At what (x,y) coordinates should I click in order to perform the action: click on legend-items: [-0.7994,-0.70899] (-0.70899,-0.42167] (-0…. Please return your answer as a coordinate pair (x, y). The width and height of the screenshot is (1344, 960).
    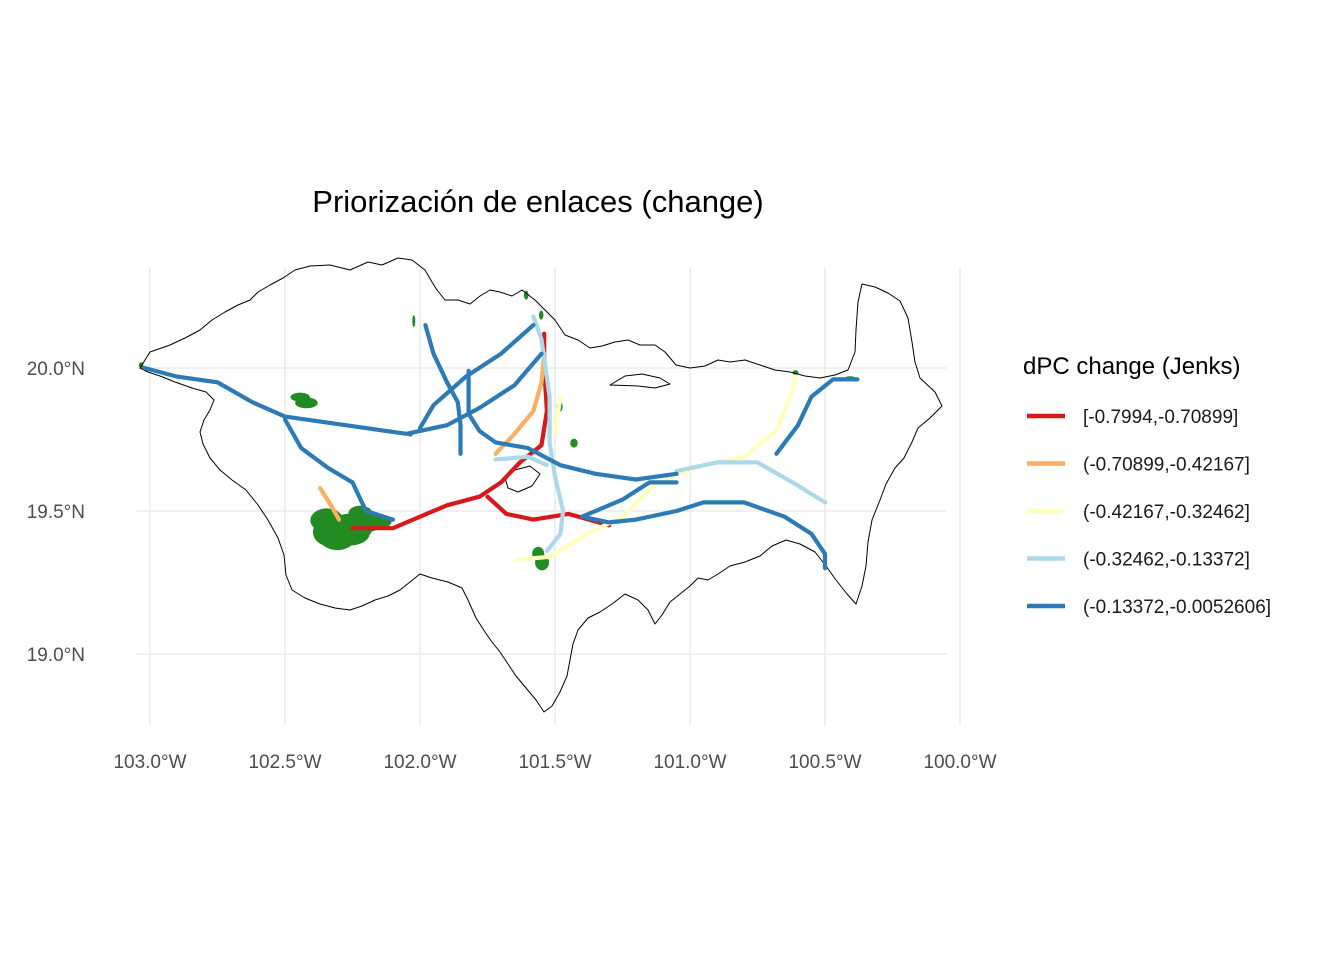
    Looking at the image, I should click on (1149, 512).